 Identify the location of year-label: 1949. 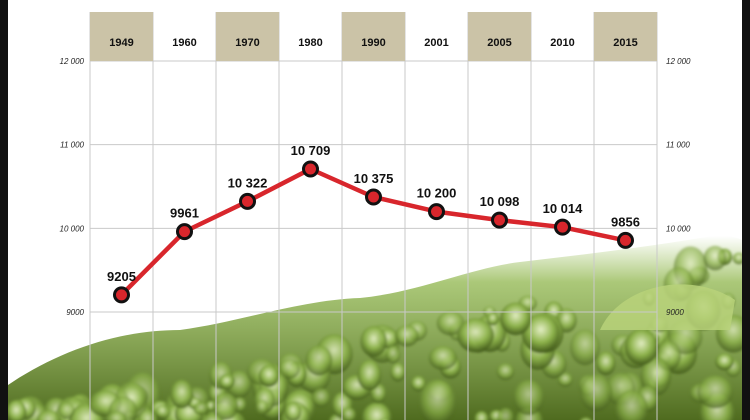
(121, 43).